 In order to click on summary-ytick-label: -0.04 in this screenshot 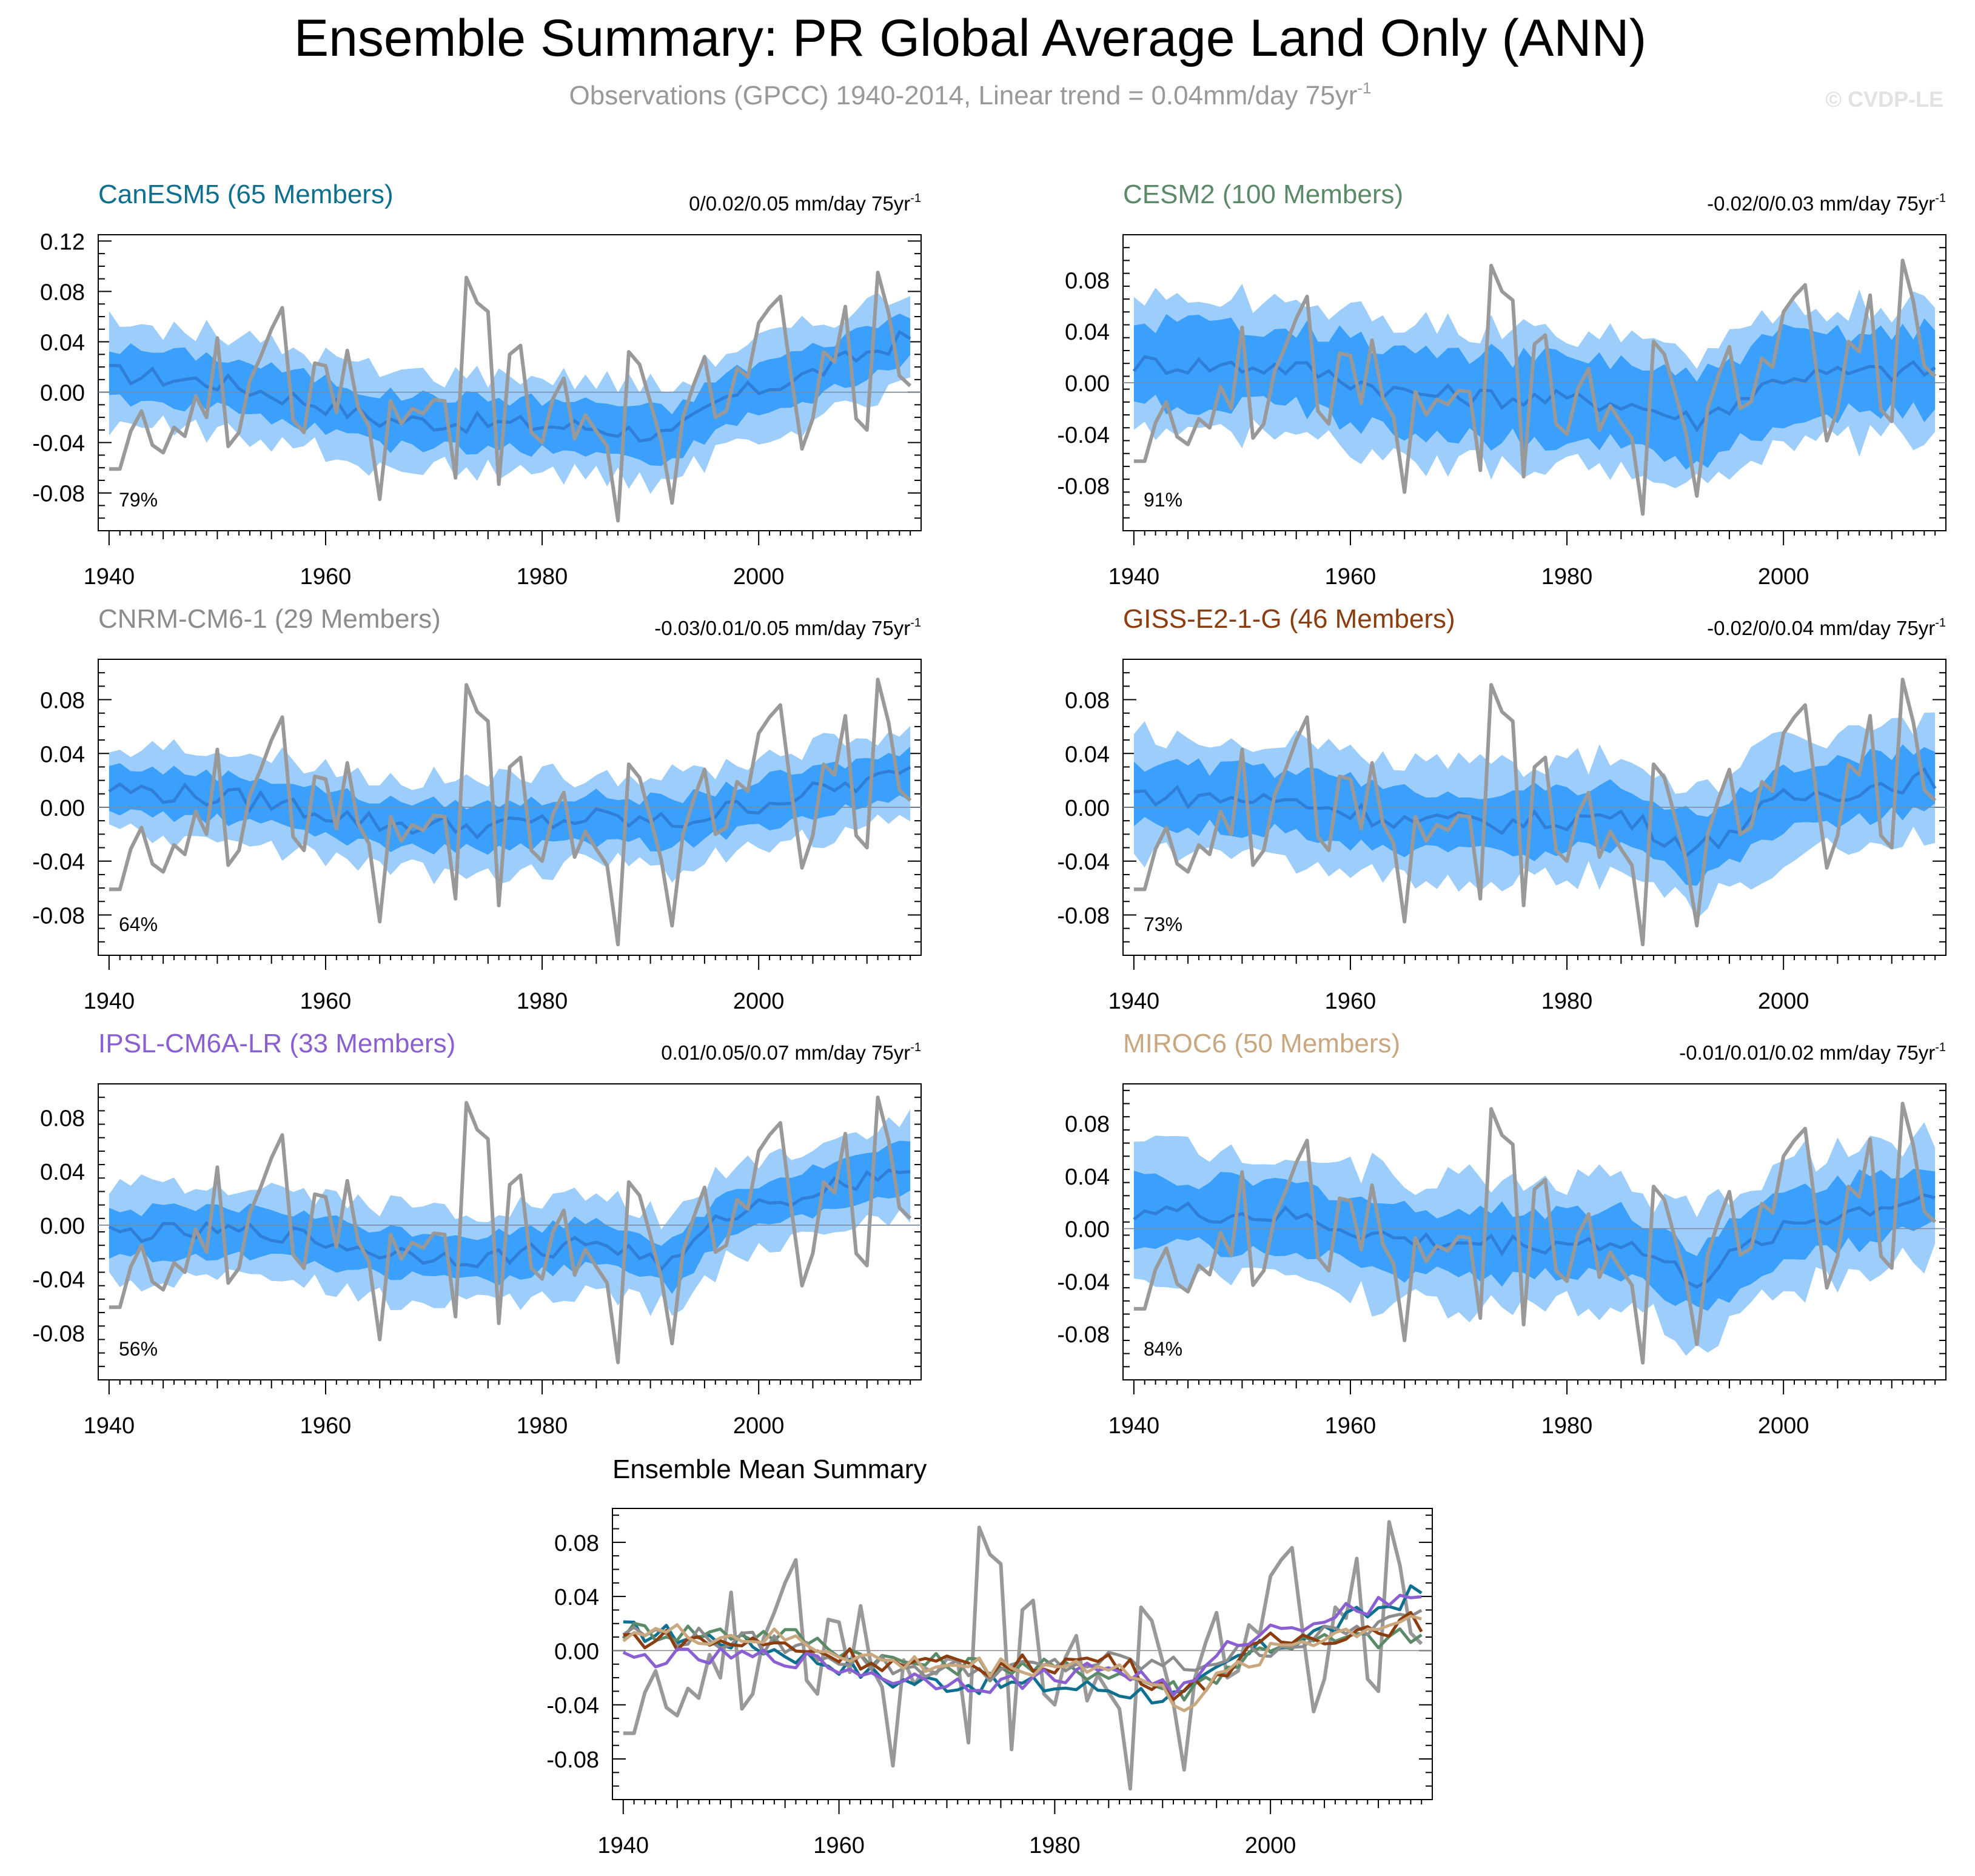, I will do `click(572, 1706)`.